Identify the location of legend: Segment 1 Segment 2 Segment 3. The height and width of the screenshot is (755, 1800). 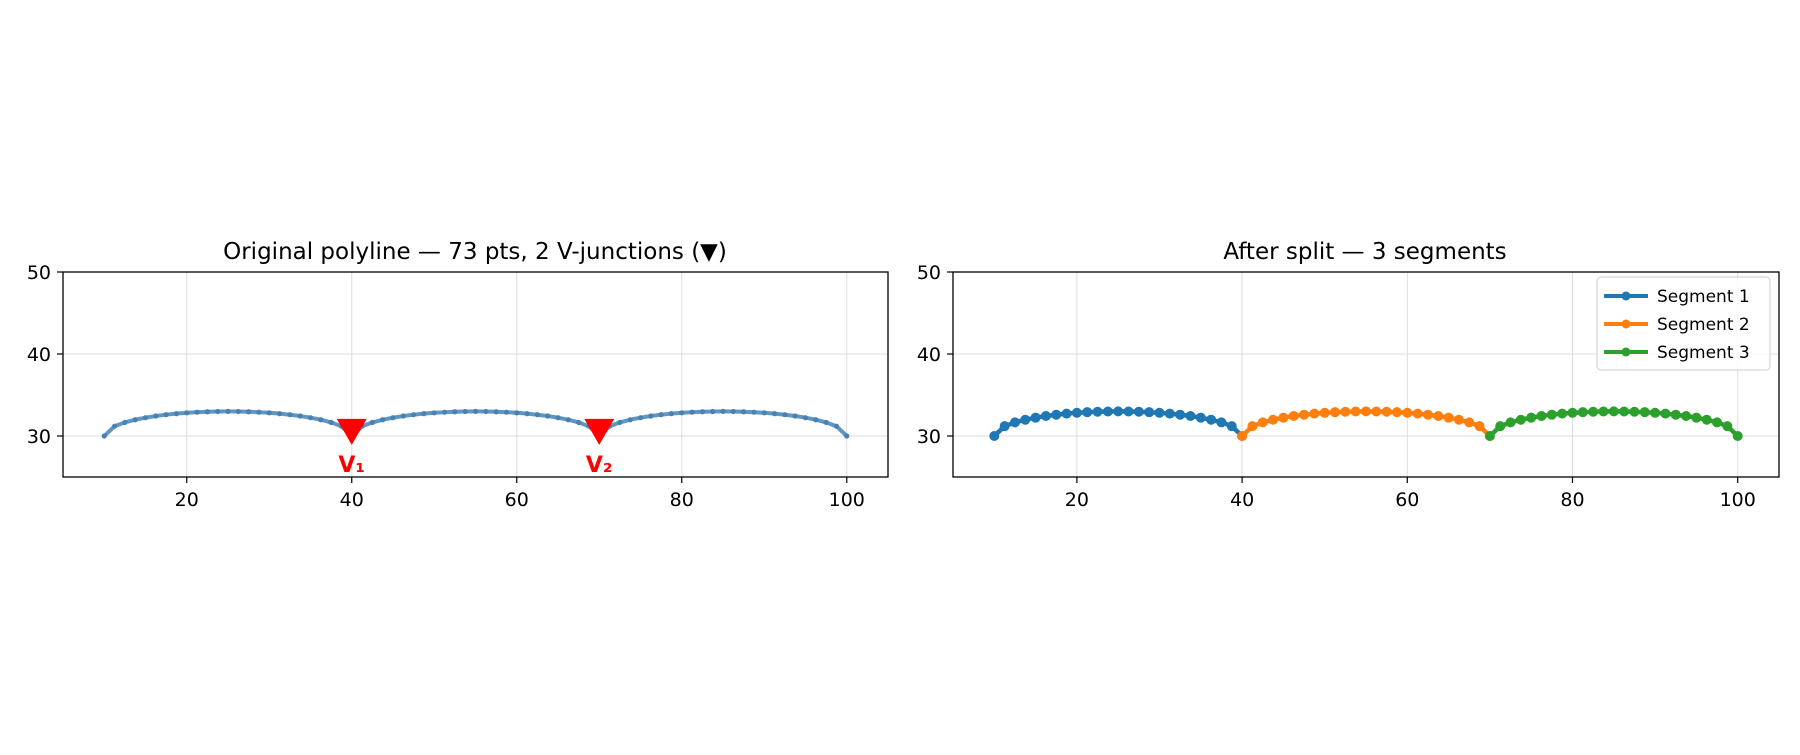
(1683, 323).